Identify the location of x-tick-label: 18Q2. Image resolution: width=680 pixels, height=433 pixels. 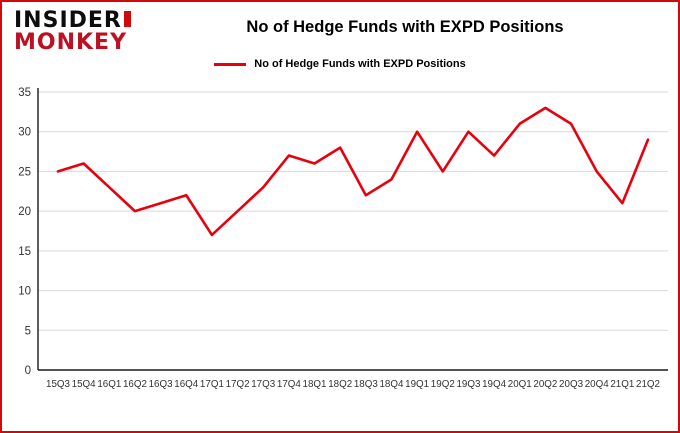
(340, 384).